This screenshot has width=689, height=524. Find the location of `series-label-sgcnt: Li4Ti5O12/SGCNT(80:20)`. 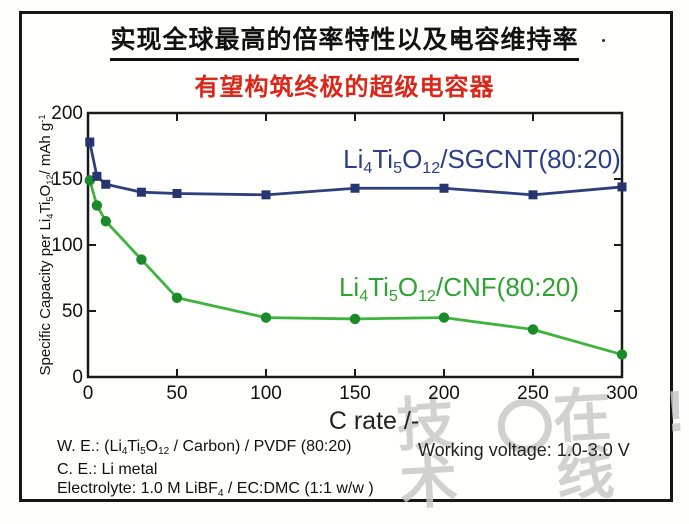

series-label-sgcnt: Li4Ti5O12/SGCNT(80:20) is located at coordinates (482, 160).